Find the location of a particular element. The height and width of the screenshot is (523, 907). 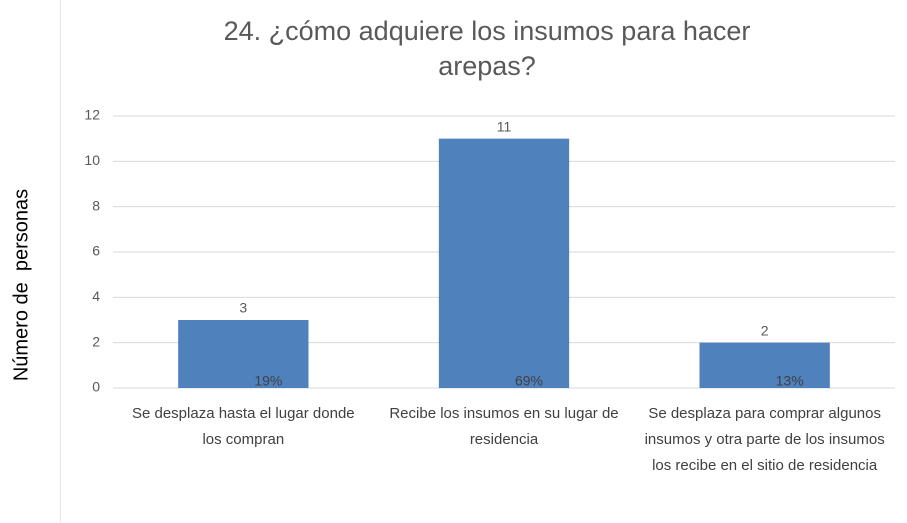

data-label: 3 is located at coordinates (243, 308).